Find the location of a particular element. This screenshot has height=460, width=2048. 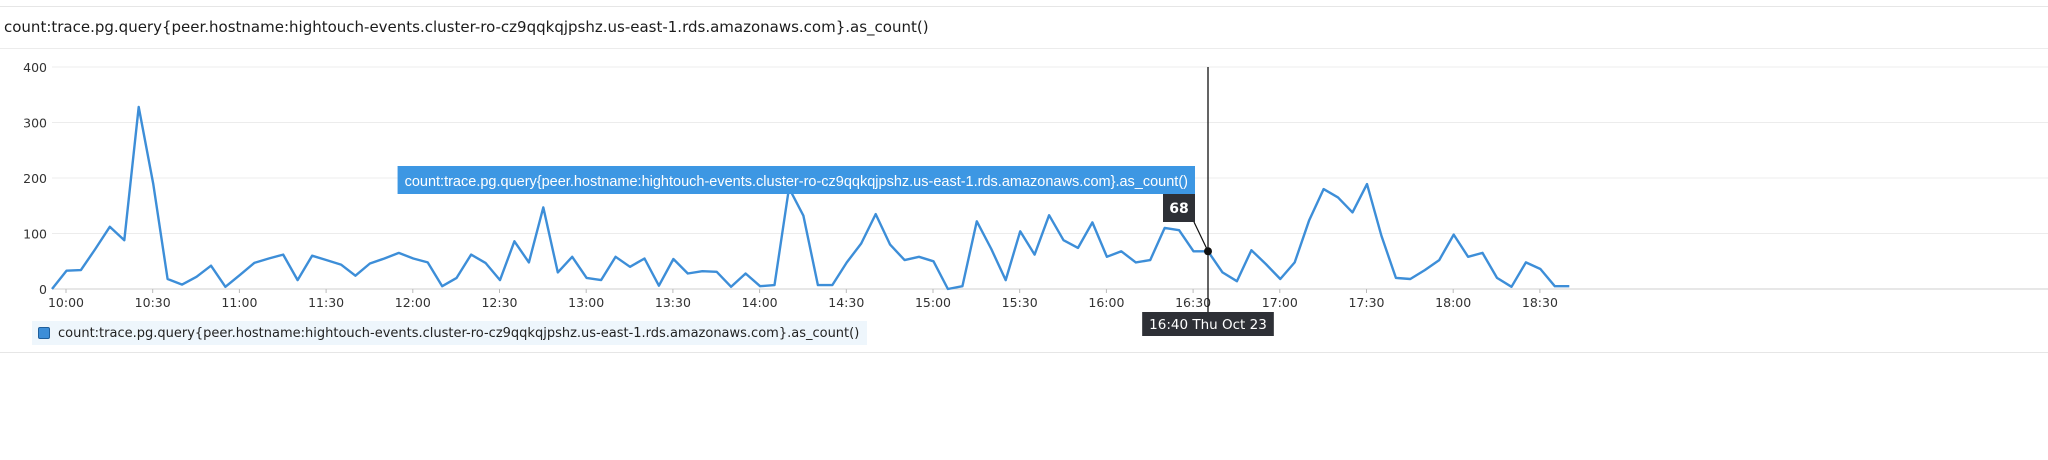

x-tick-label: 13:00 is located at coordinates (586, 302).